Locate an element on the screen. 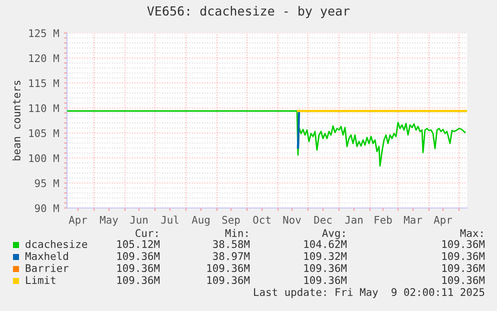  x-tick-label: Jul is located at coordinates (169, 220).